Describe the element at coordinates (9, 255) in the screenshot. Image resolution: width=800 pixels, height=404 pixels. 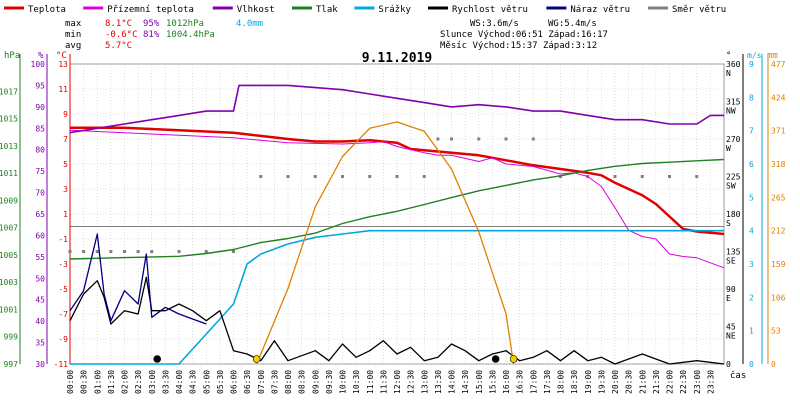
I see `y-tick-hpa: 1005` at that location.